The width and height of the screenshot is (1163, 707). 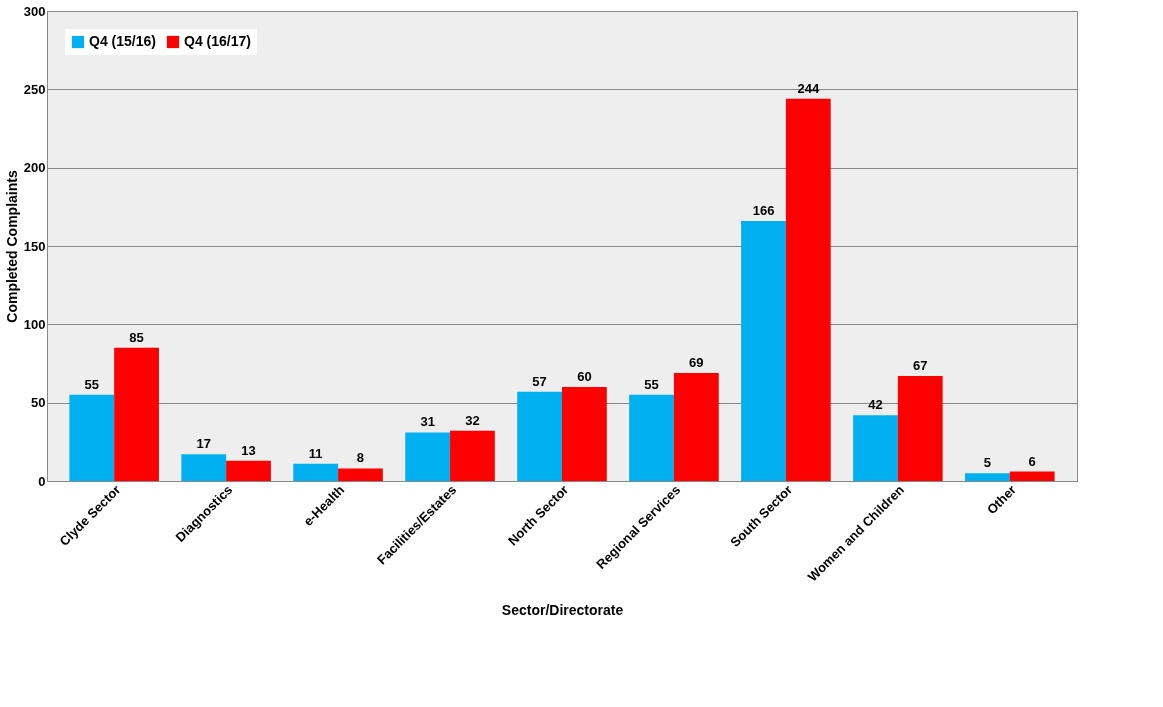 What do you see at coordinates (920, 366) in the screenshot?
I see `data-label: 67` at bounding box center [920, 366].